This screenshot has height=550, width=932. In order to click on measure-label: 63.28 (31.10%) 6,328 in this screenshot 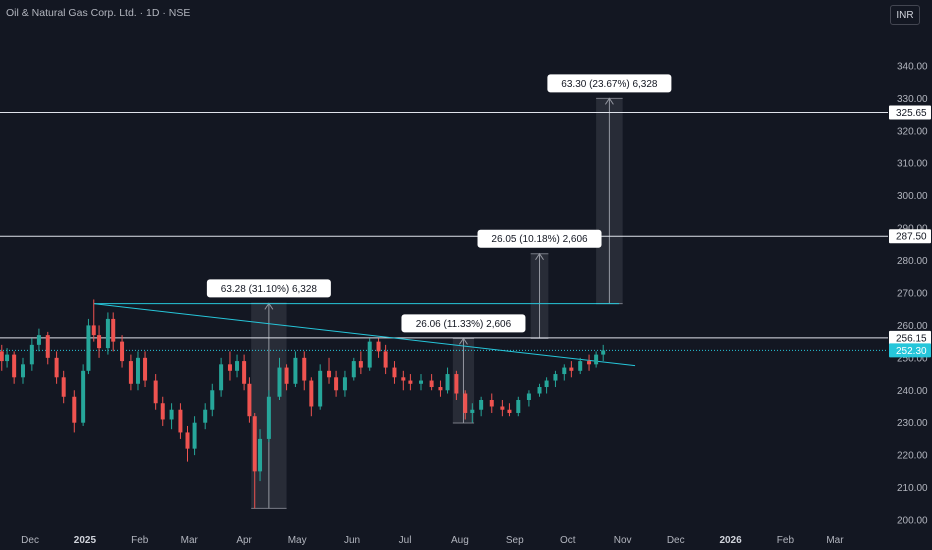, I will do `click(269, 289)`.